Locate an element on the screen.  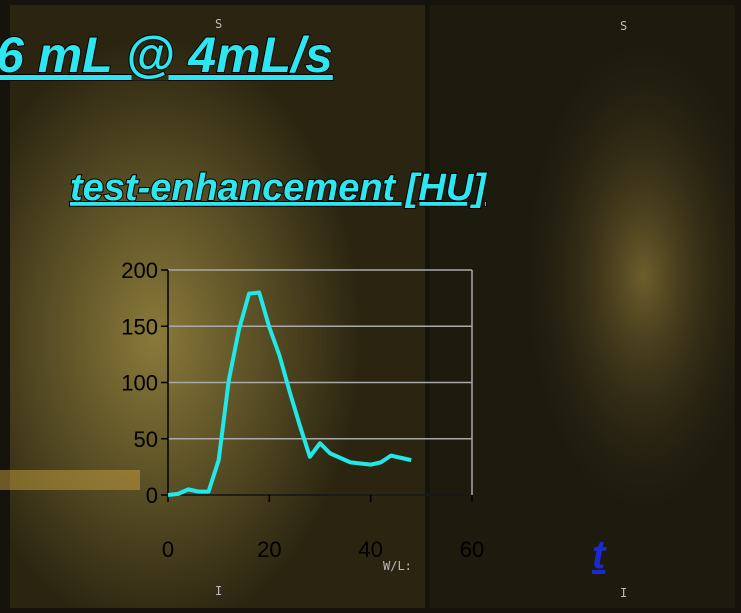
data-line is located at coordinates (289, 393).